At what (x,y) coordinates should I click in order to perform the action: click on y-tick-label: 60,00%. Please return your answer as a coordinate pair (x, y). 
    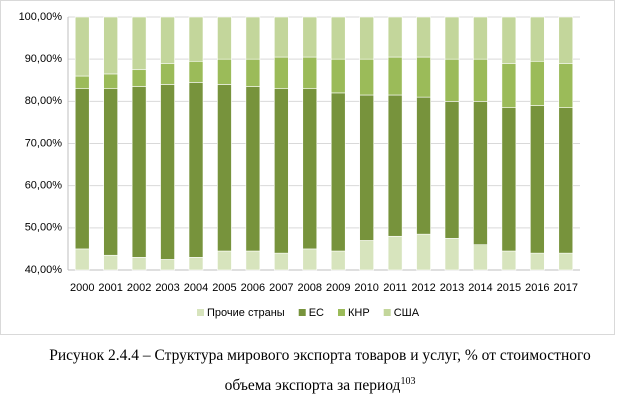
    Looking at the image, I should click on (44, 186).